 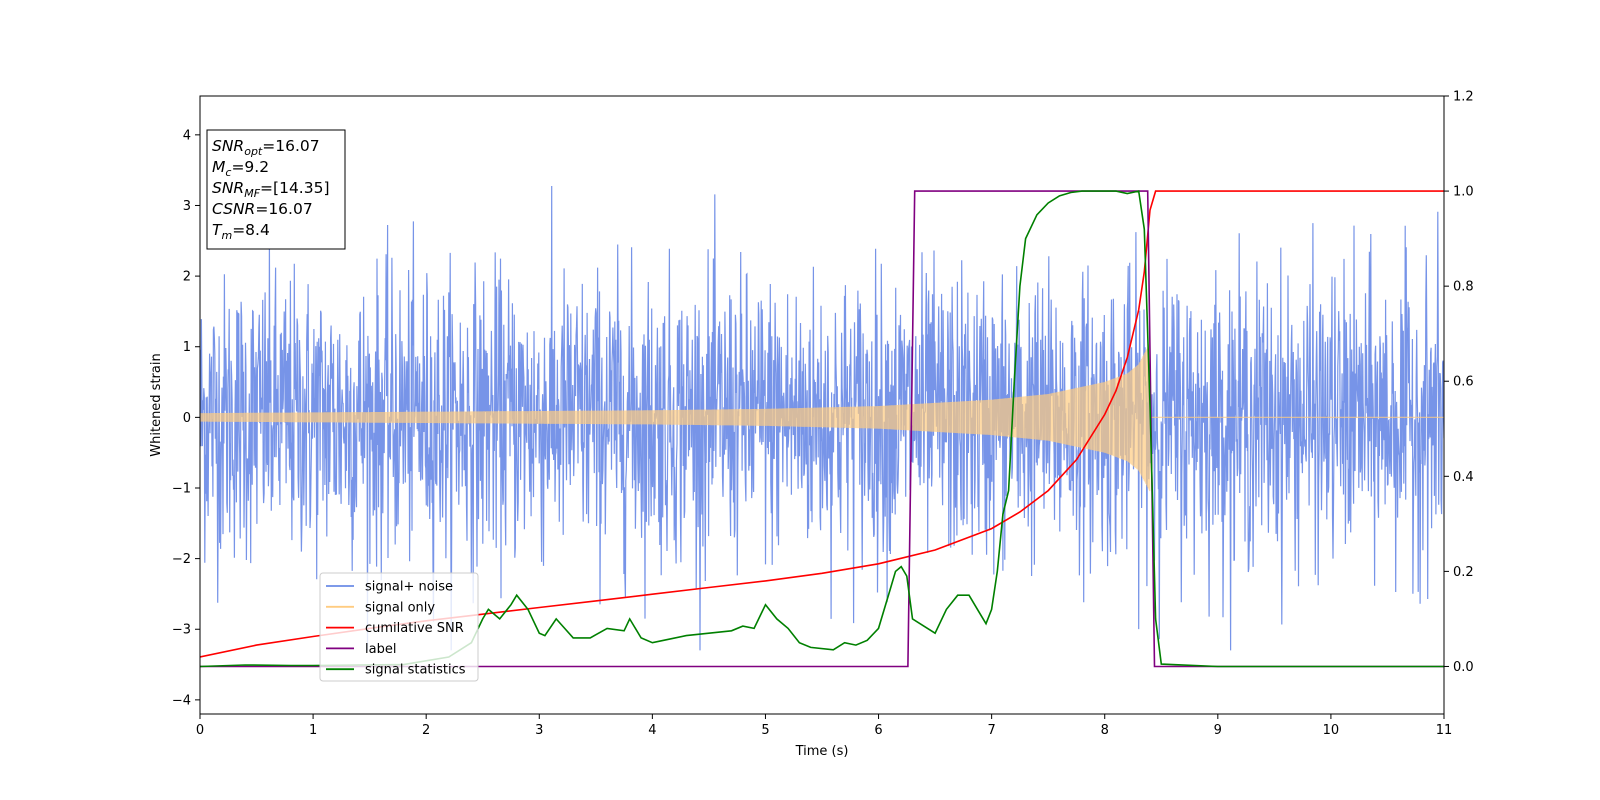 What do you see at coordinates (262, 209) in the screenshot?
I see `info-row: CSNR=16.07` at bounding box center [262, 209].